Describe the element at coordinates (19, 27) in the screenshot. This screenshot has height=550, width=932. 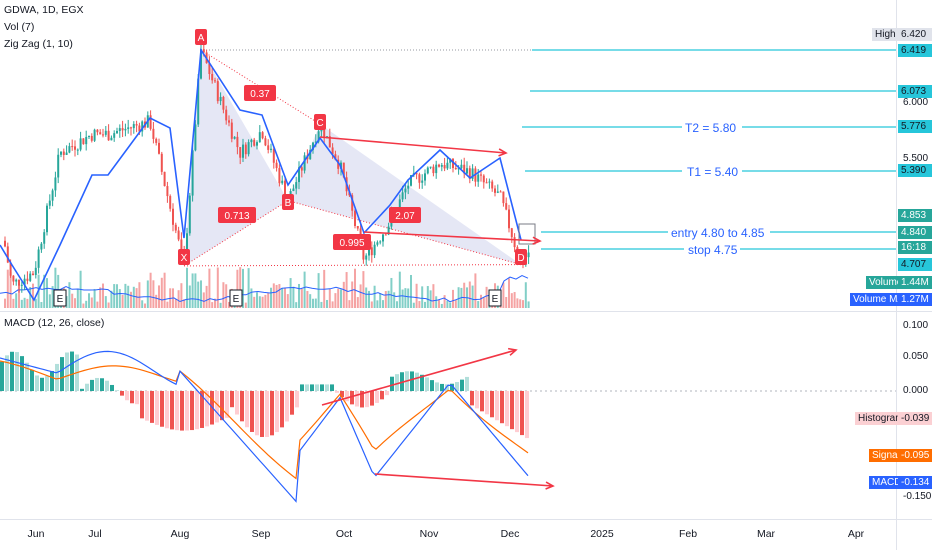
I see `volume-legend: Vol (7)` at that location.